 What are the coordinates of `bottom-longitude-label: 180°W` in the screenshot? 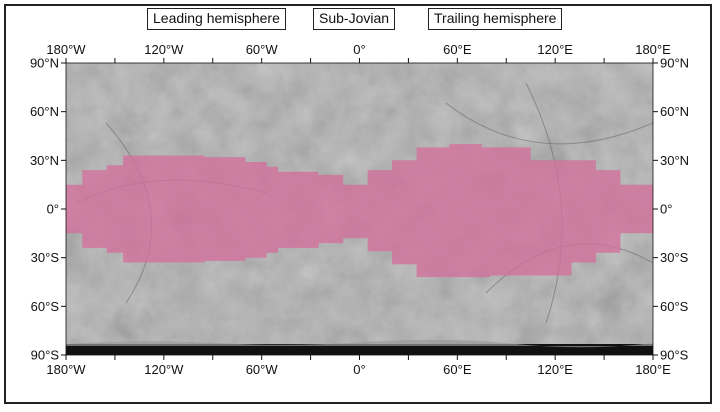 It's located at (66, 369).